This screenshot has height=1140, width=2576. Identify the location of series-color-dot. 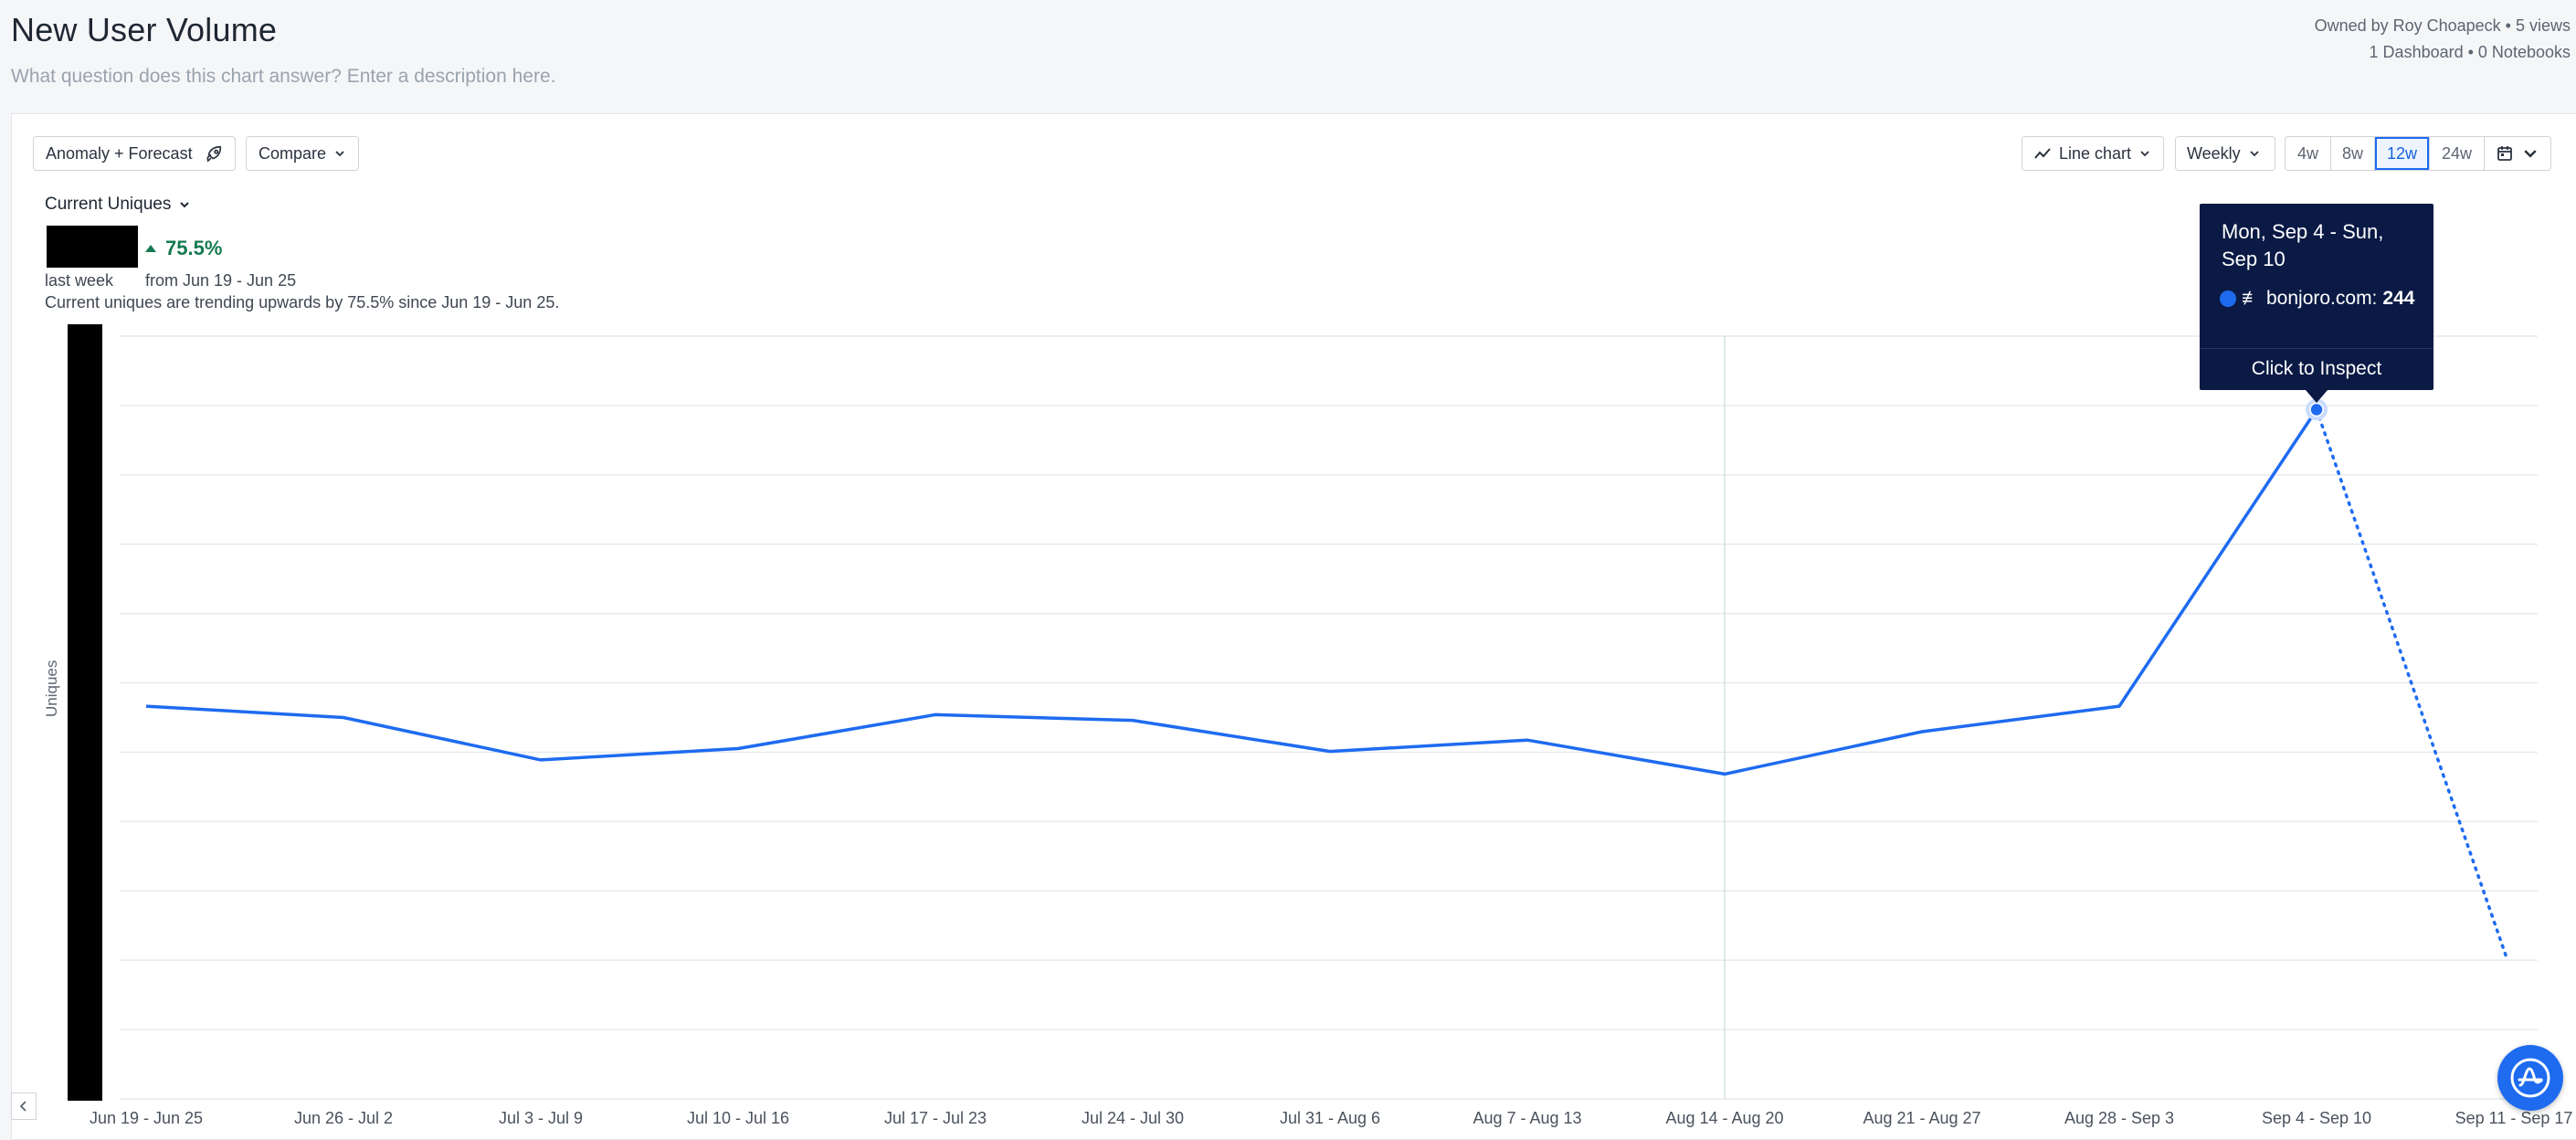
(2228, 298).